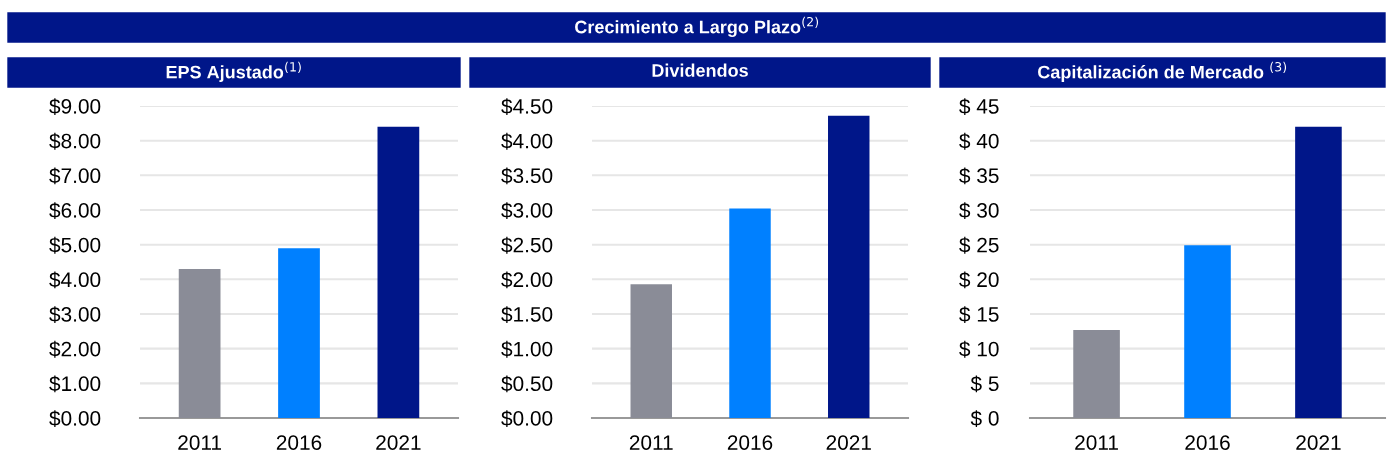 Image resolution: width=1390 pixels, height=461 pixels. Describe the element at coordinates (75, 245) in the screenshot. I see `y-tick-label: $5.00` at that location.